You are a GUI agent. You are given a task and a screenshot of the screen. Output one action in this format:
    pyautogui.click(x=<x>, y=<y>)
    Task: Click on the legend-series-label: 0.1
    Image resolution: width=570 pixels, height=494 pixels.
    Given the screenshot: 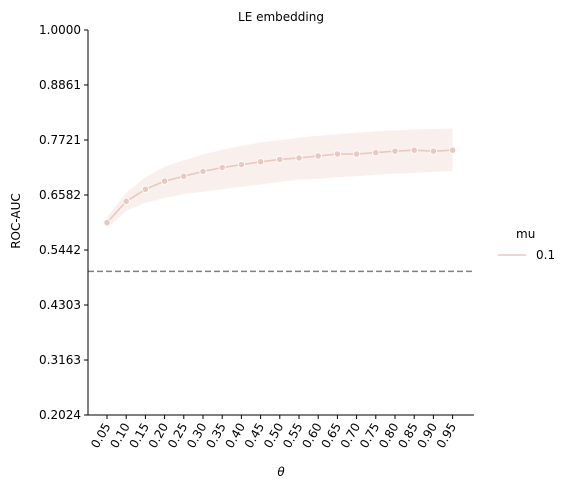 What is the action you would take?
    pyautogui.click(x=545, y=255)
    